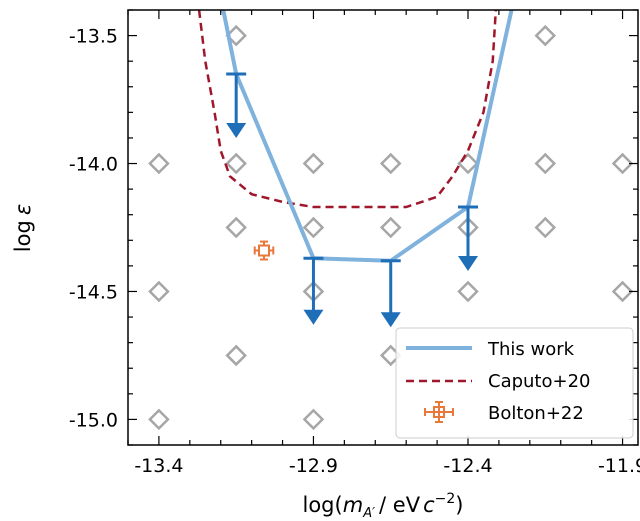  I want to click on series-bolton-point, so click(264, 250).